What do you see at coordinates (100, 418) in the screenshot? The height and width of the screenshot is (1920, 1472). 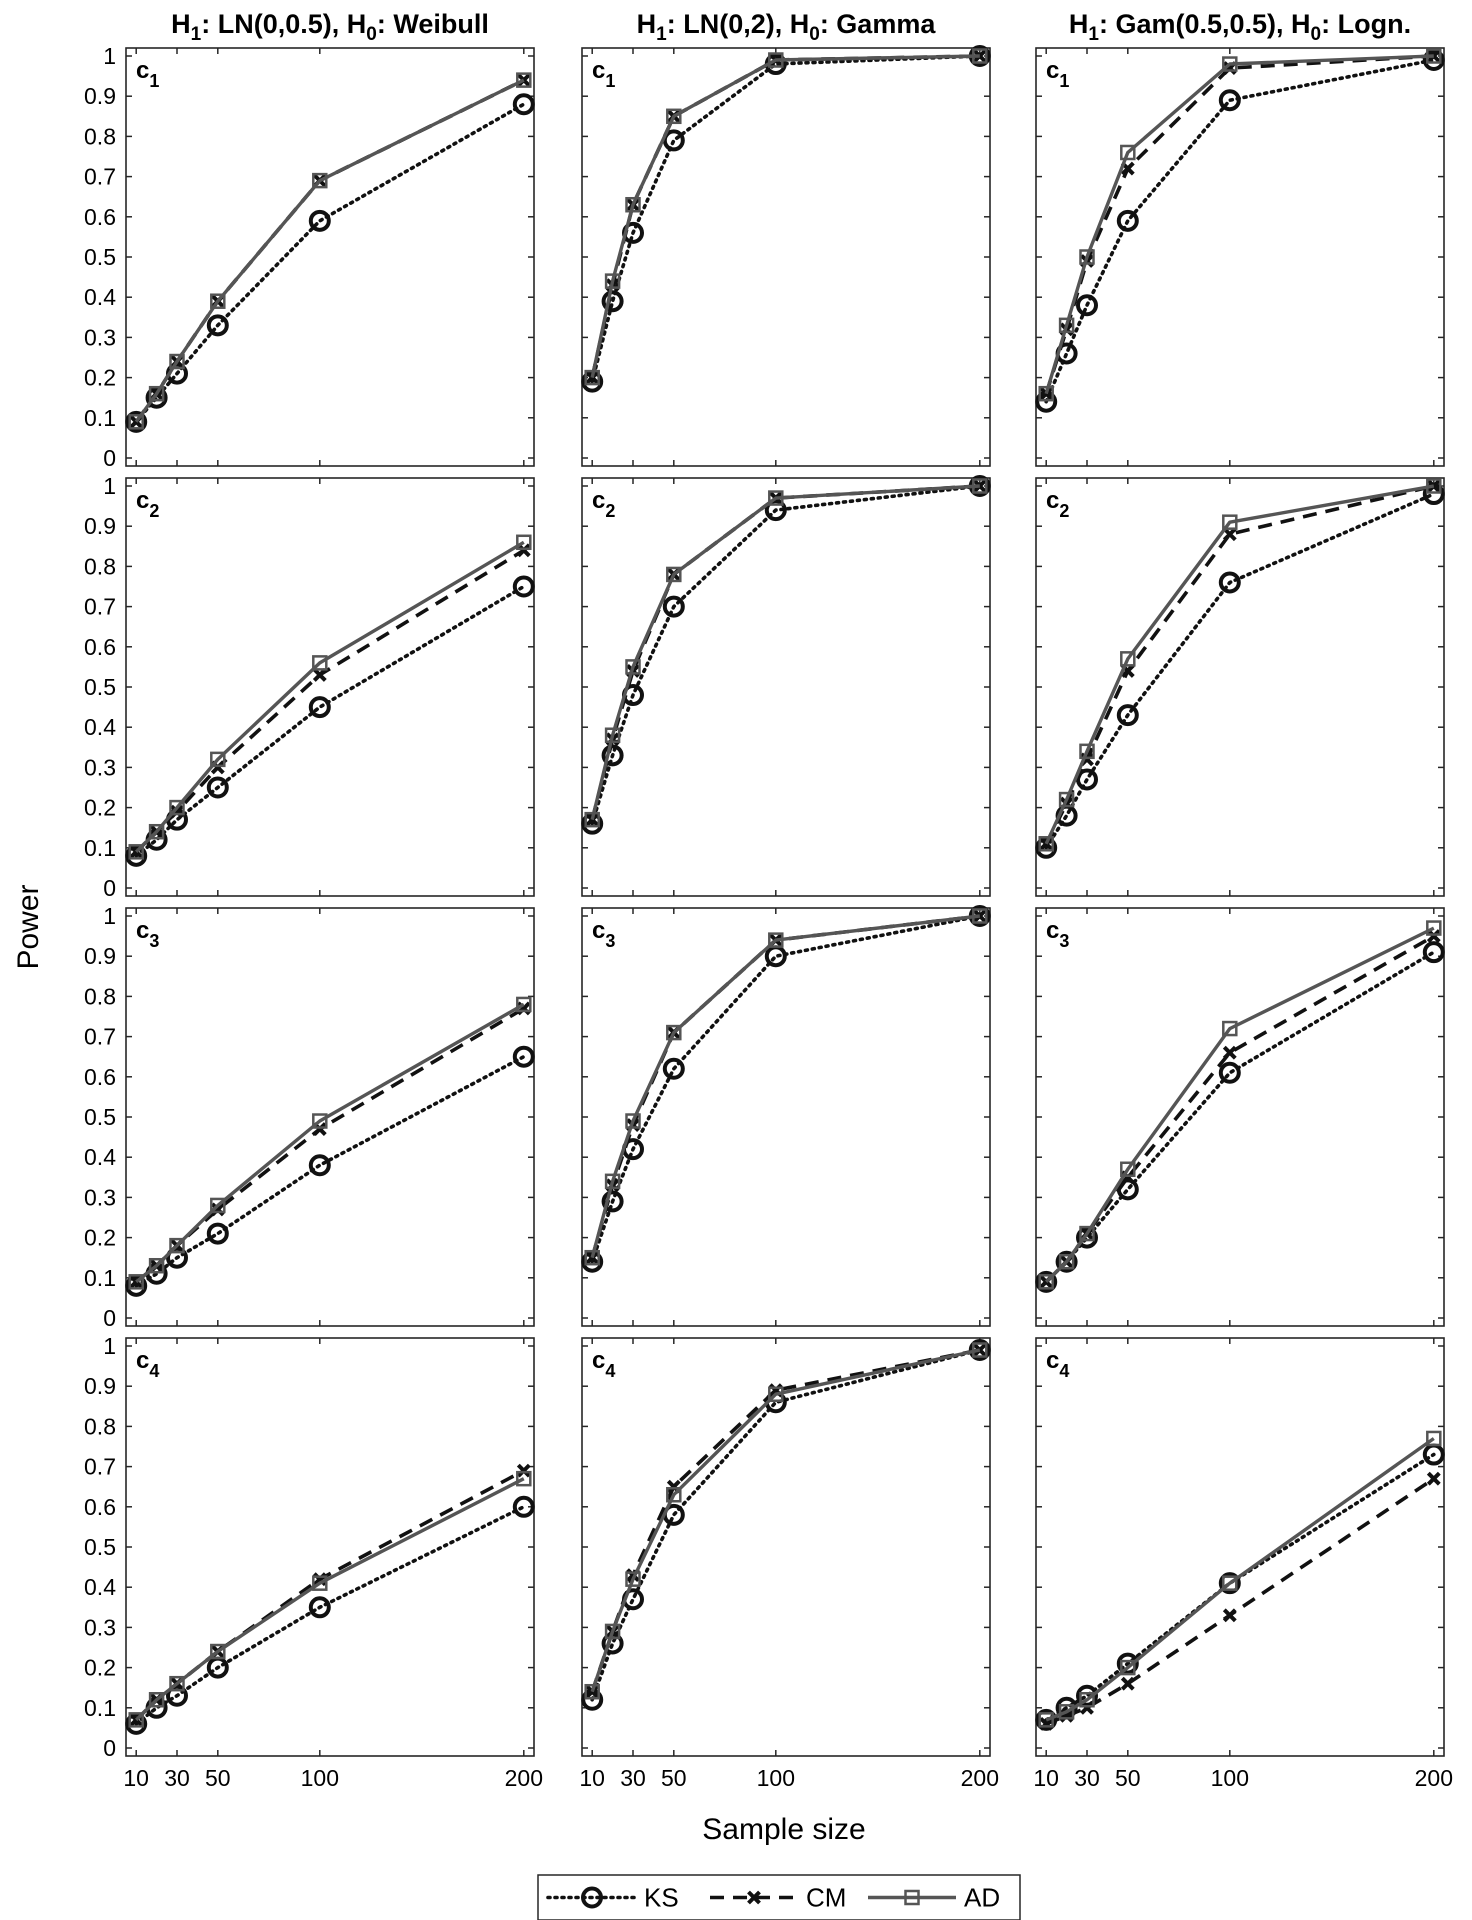 I see `y-tick-label: 0.1` at bounding box center [100, 418].